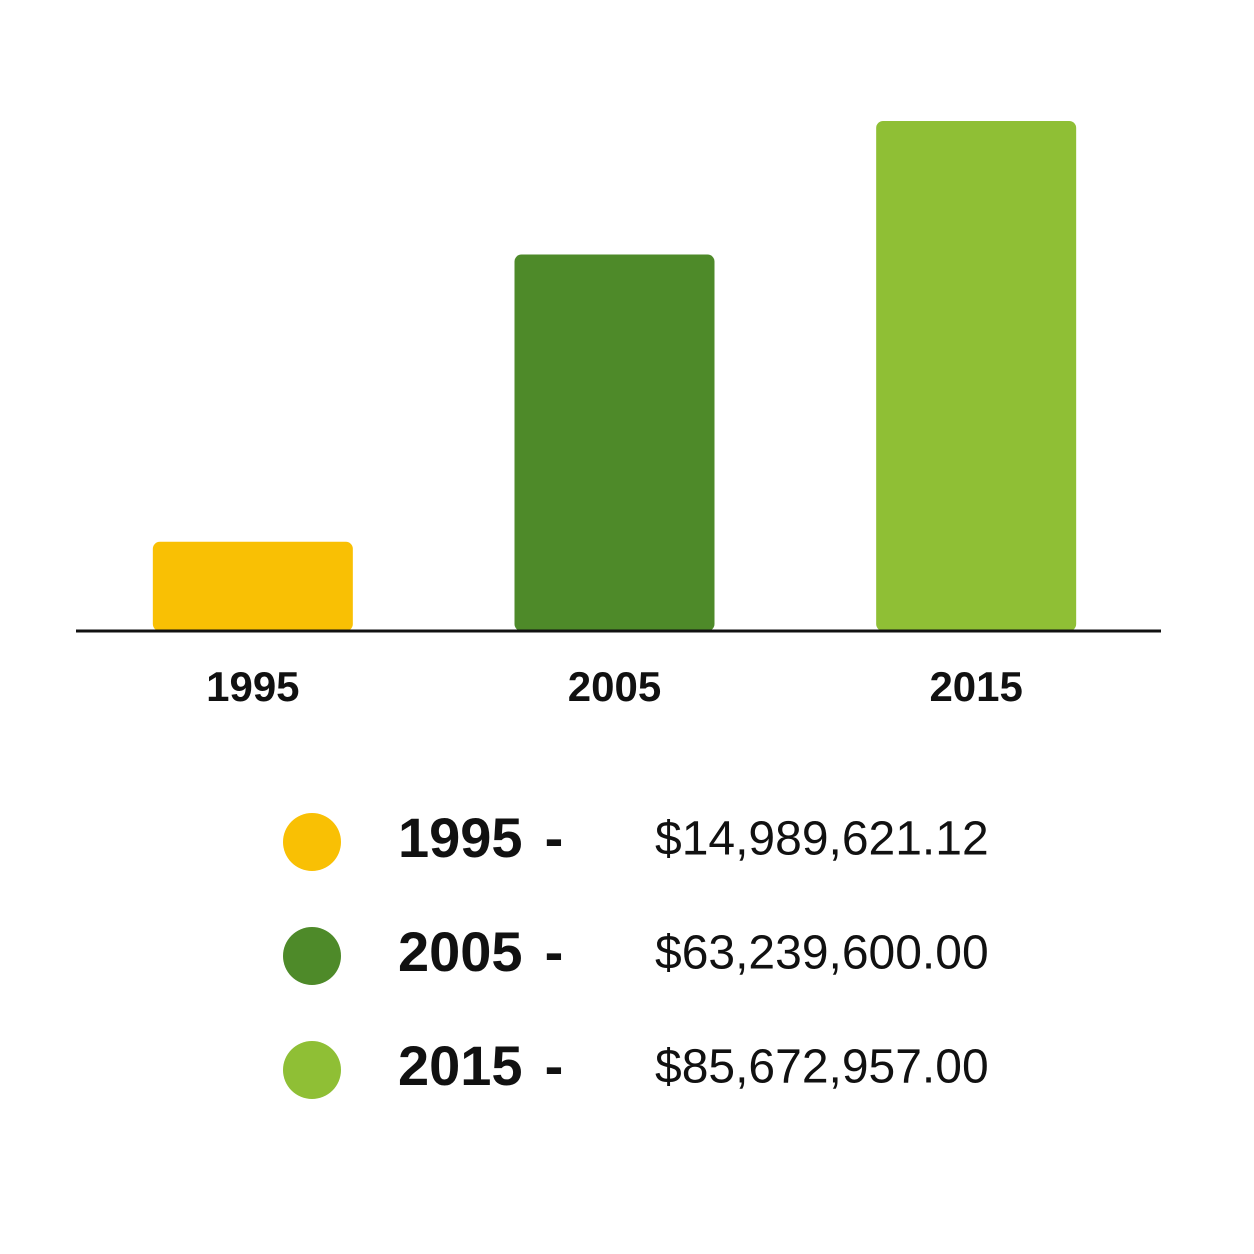  I want to click on legend-label: 1995, so click(460, 837).